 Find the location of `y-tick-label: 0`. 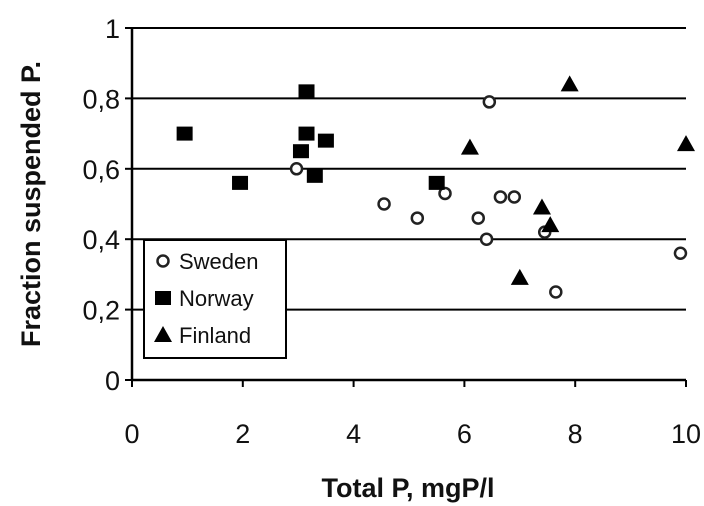

y-tick-label: 0 is located at coordinates (112, 381).